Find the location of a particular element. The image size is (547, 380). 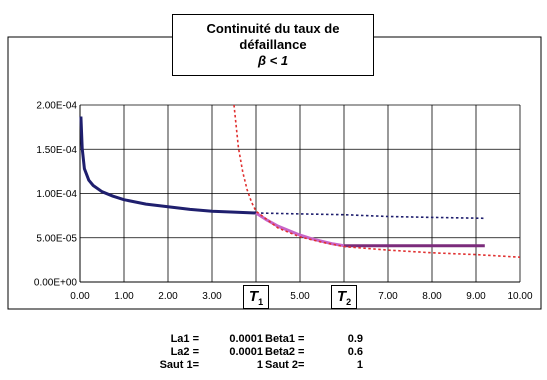

param-row: La1 = 0.0001 Beta1 = 0.9 is located at coordinates (256, 339).